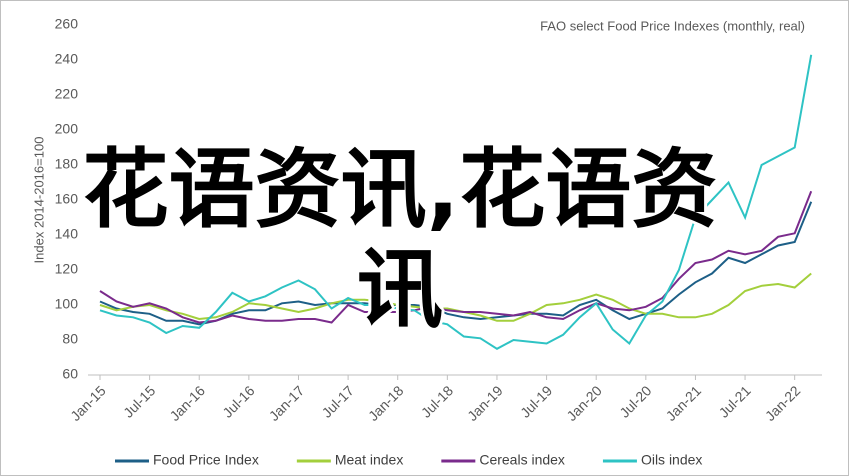 Image resolution: width=849 pixels, height=476 pixels. What do you see at coordinates (67, 164) in the screenshot?
I see `y-tick-label: 180` at bounding box center [67, 164].